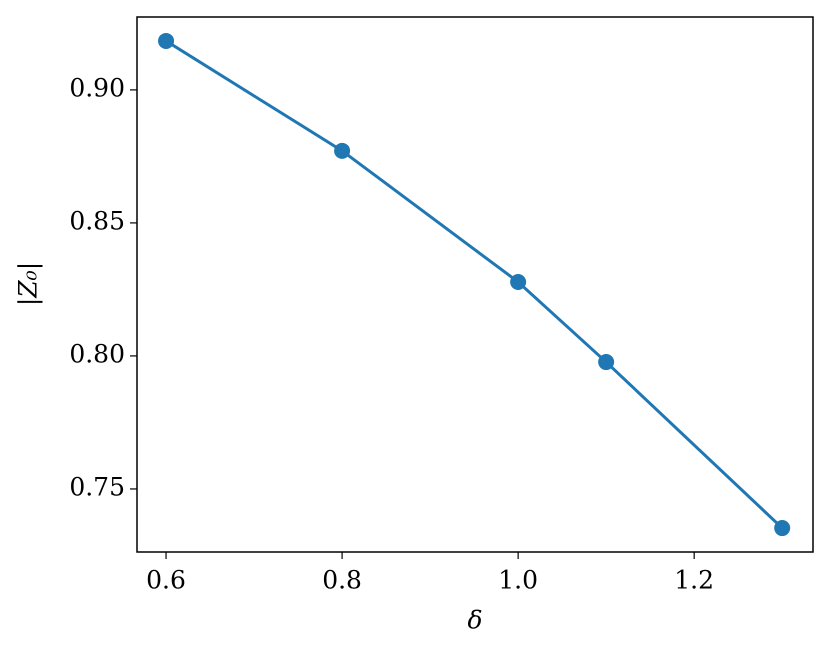  I want to click on y-tick-label: 0.80, so click(97, 353).